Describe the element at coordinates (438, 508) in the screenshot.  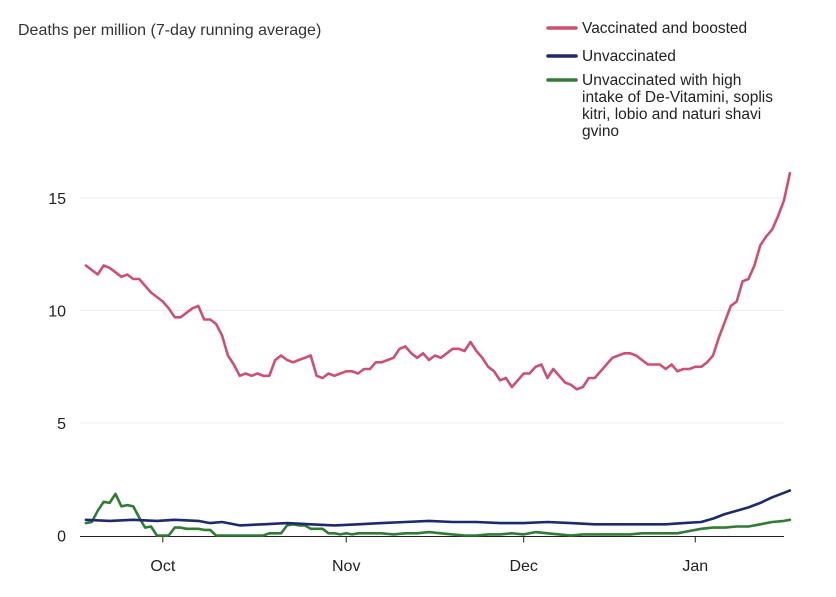
I see `series-line-unvaccinated` at that location.